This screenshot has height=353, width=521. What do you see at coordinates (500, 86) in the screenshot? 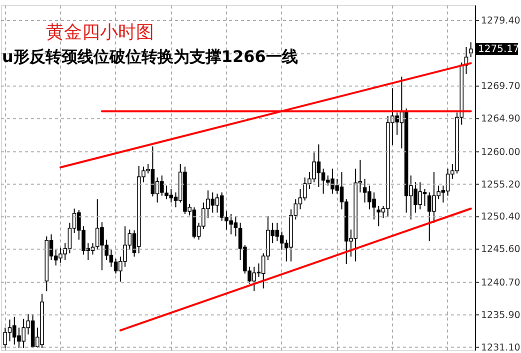
I see `y-tick-label: 1269.70` at bounding box center [500, 86].